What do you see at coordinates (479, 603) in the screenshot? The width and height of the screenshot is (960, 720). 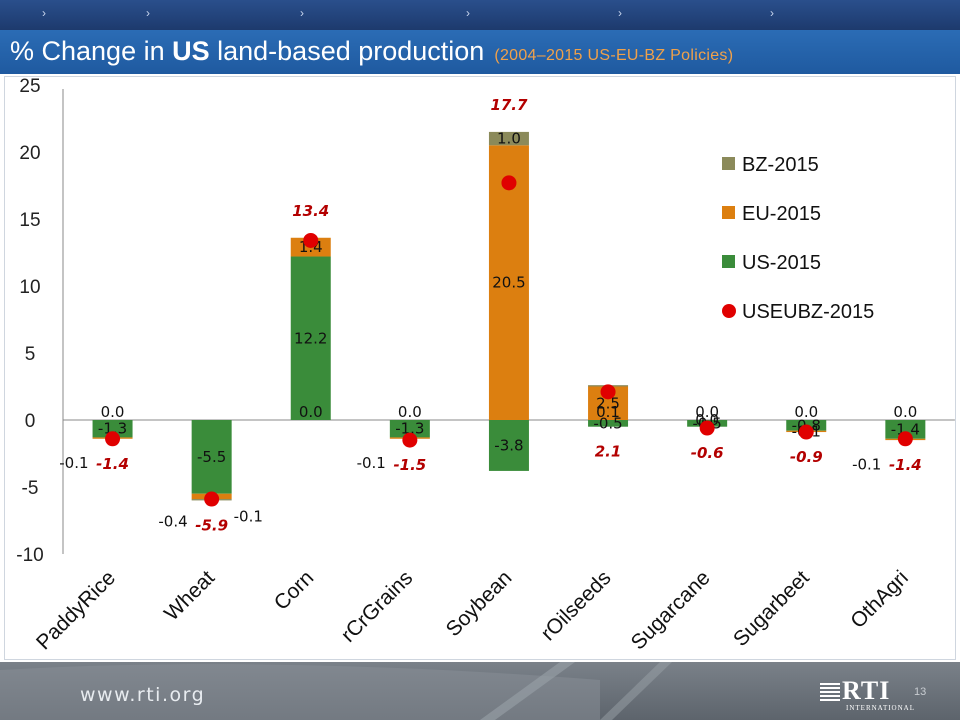 I see `x-tick-label-soybean: Soybean` at bounding box center [479, 603].